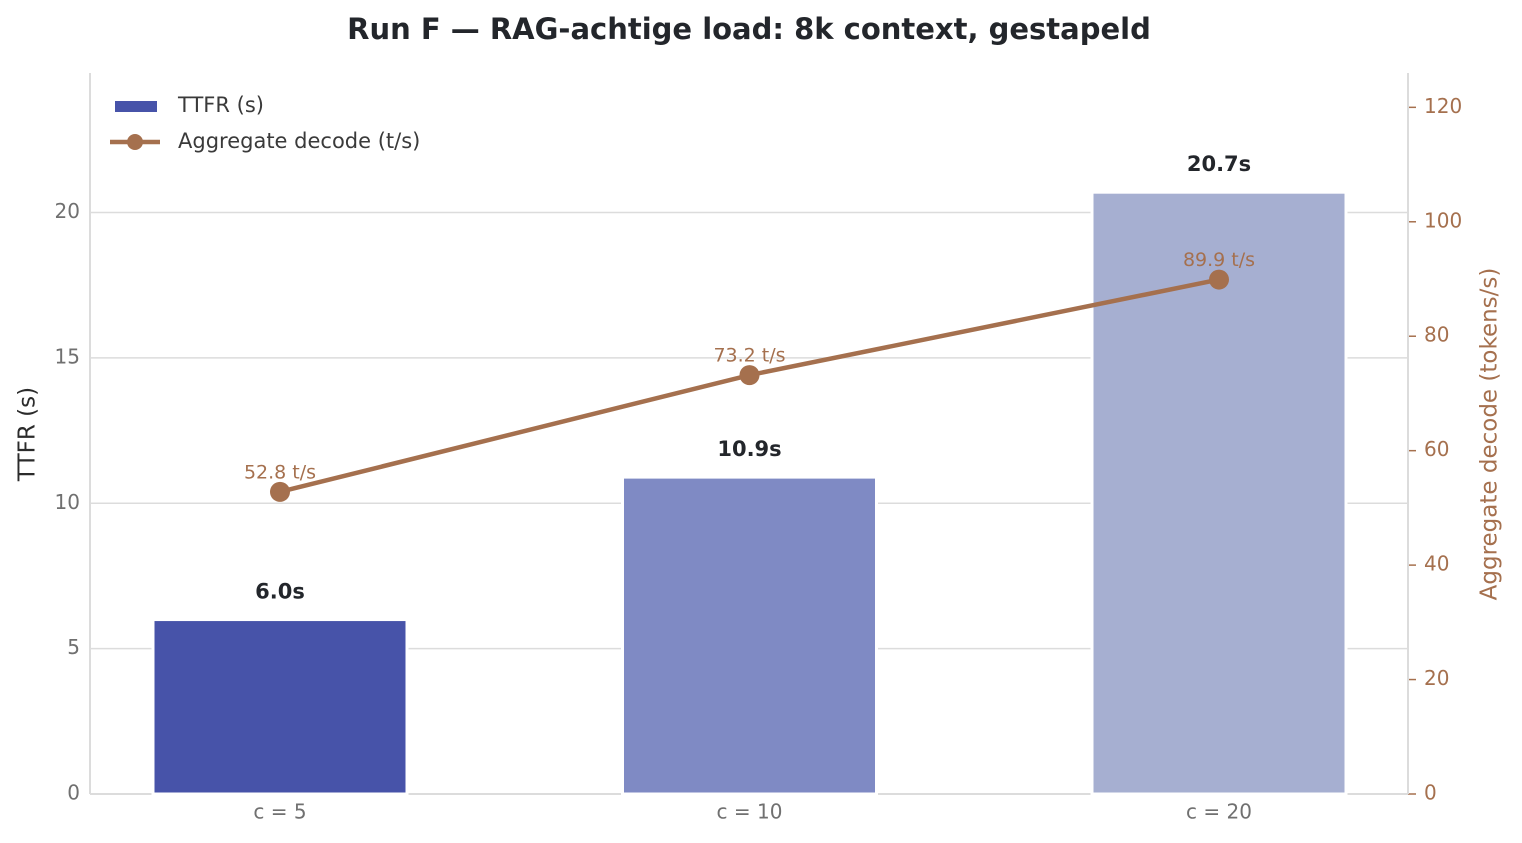 This screenshot has width=1522, height=843. I want to click on line-value-label: 89.9 t/s, so click(1219, 260).